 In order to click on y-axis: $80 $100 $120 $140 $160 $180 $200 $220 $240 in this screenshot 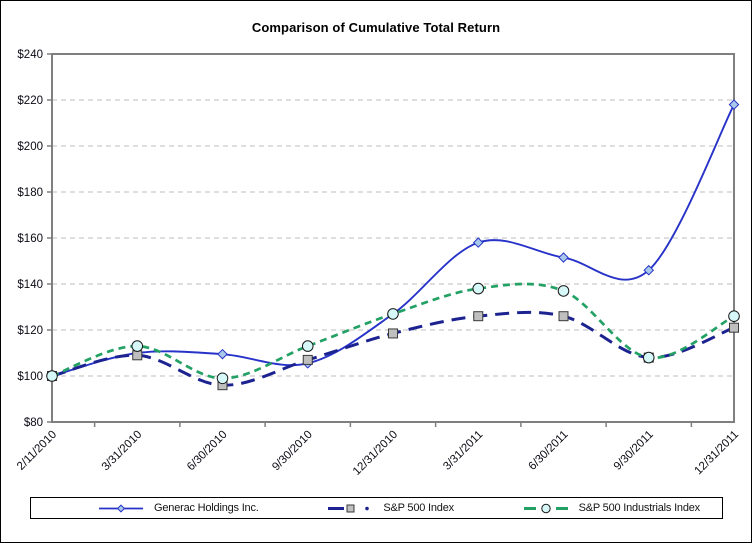, I will do `click(34, 239)`.